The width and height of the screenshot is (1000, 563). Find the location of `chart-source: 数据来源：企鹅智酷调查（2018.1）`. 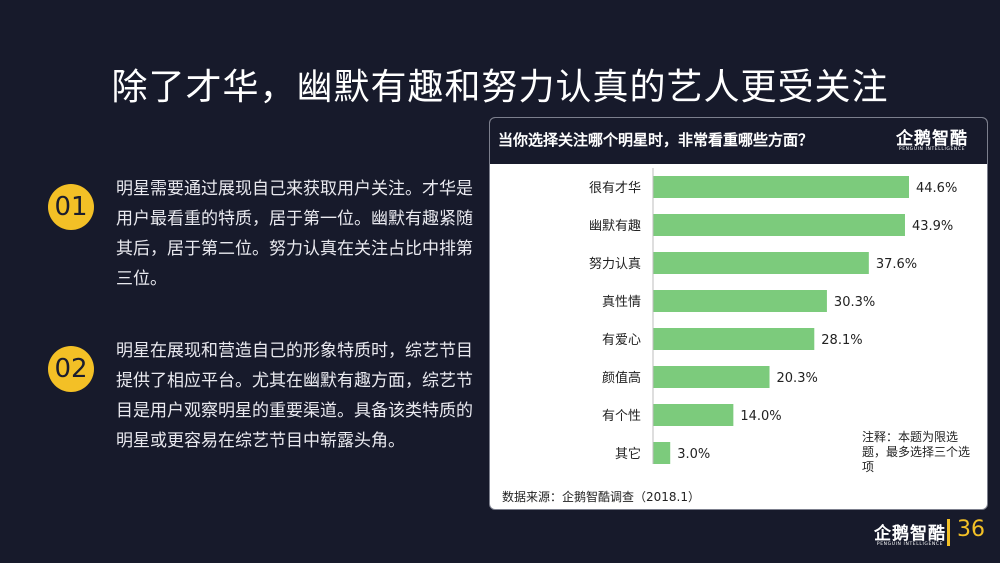

chart-source: 数据来源：企鹅智酷调查（2018.1） is located at coordinates (601, 497).